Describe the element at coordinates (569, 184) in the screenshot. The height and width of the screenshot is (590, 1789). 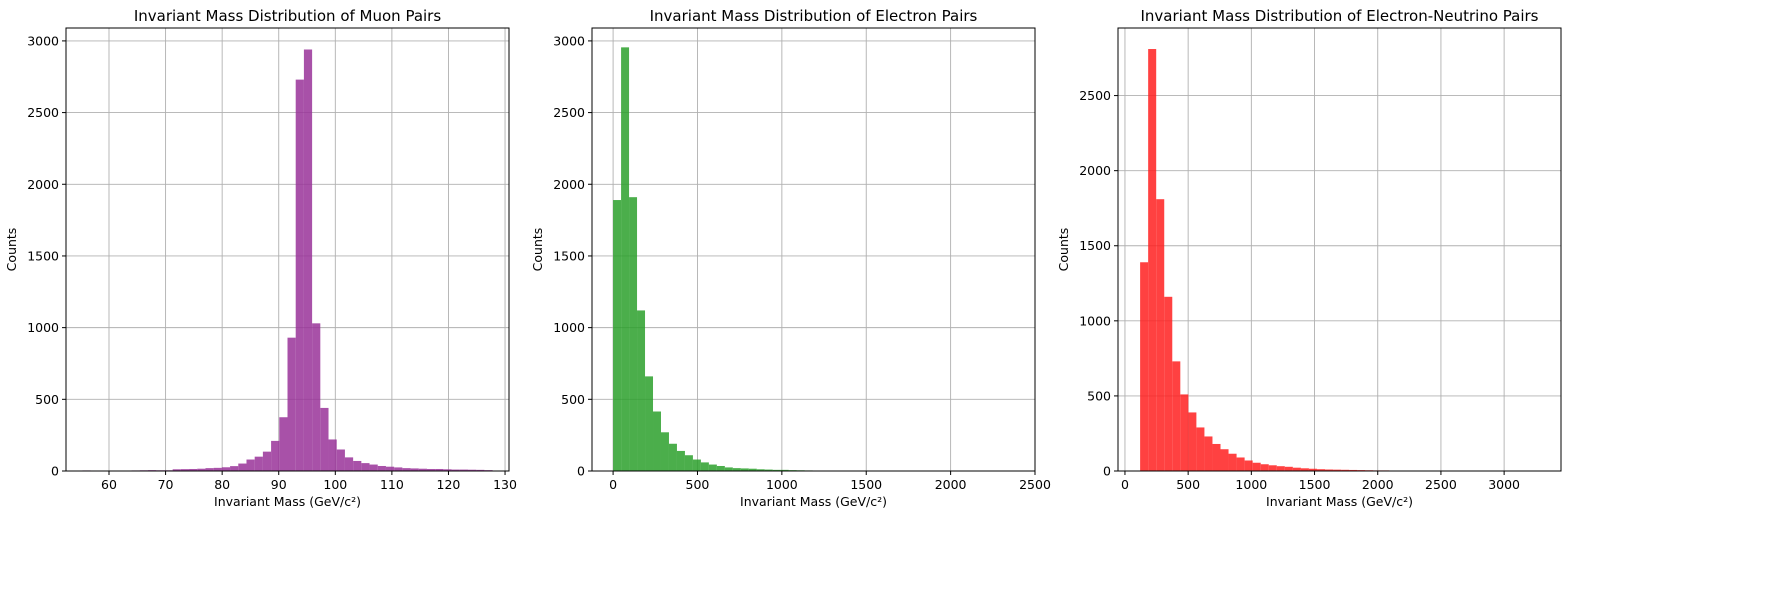
I see `y-tick-label: 2000` at that location.